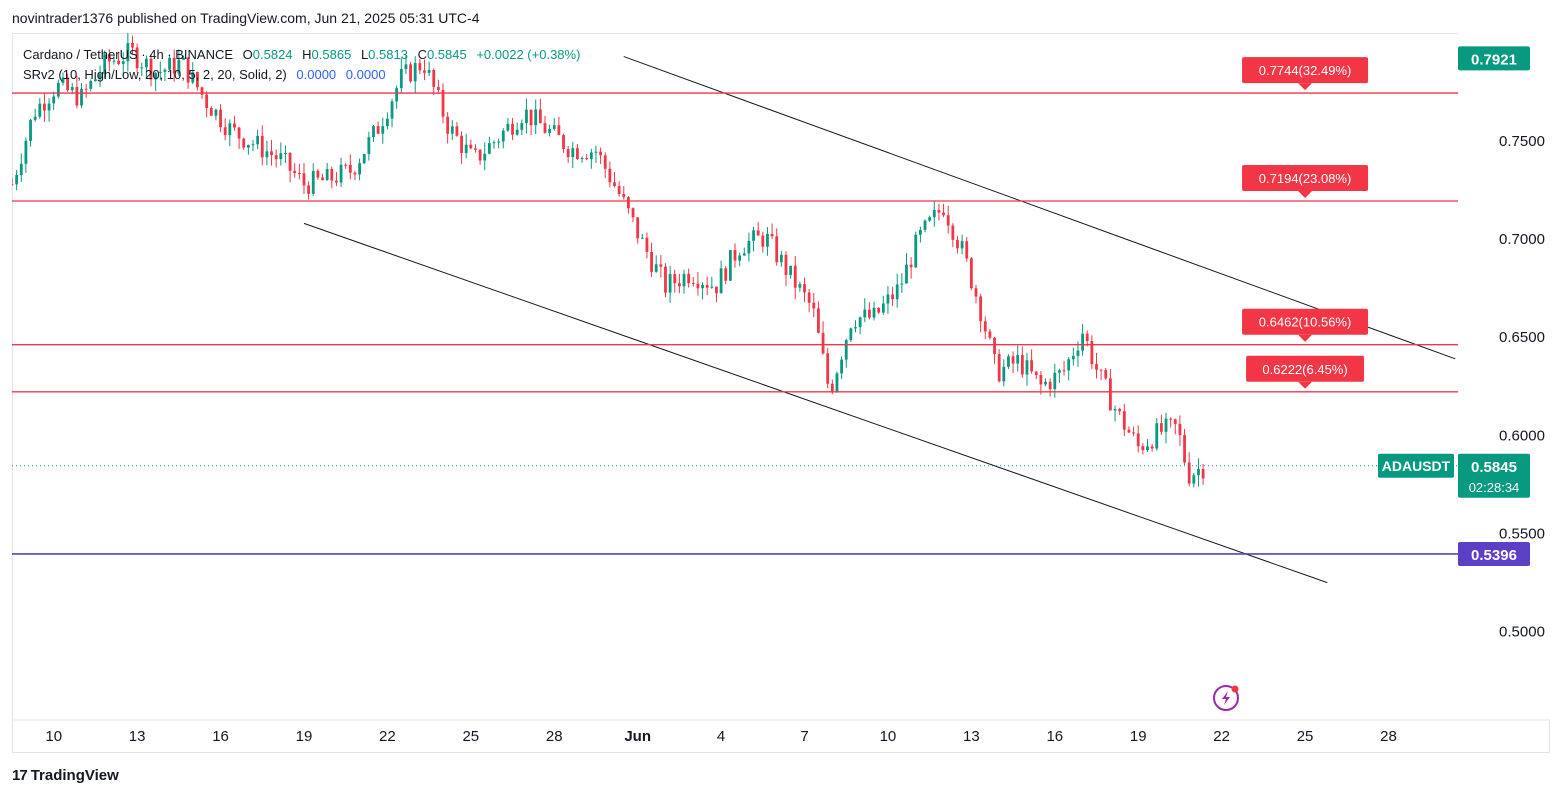 This screenshot has height=799, width=1563. Describe the element at coordinates (1221, 736) in the screenshot. I see `time-axis-tick-label: 22` at that location.